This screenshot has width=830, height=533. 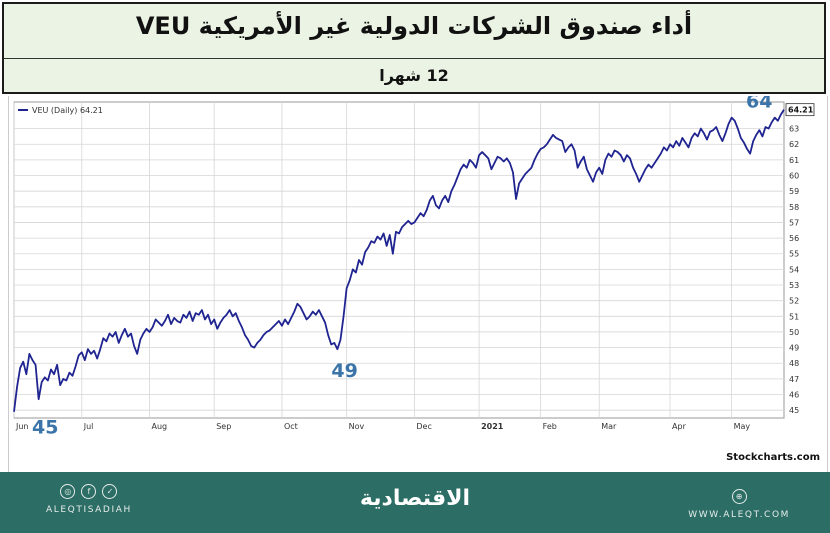 I want to click on source-credit: Stockcharts.com, so click(x=773, y=457).